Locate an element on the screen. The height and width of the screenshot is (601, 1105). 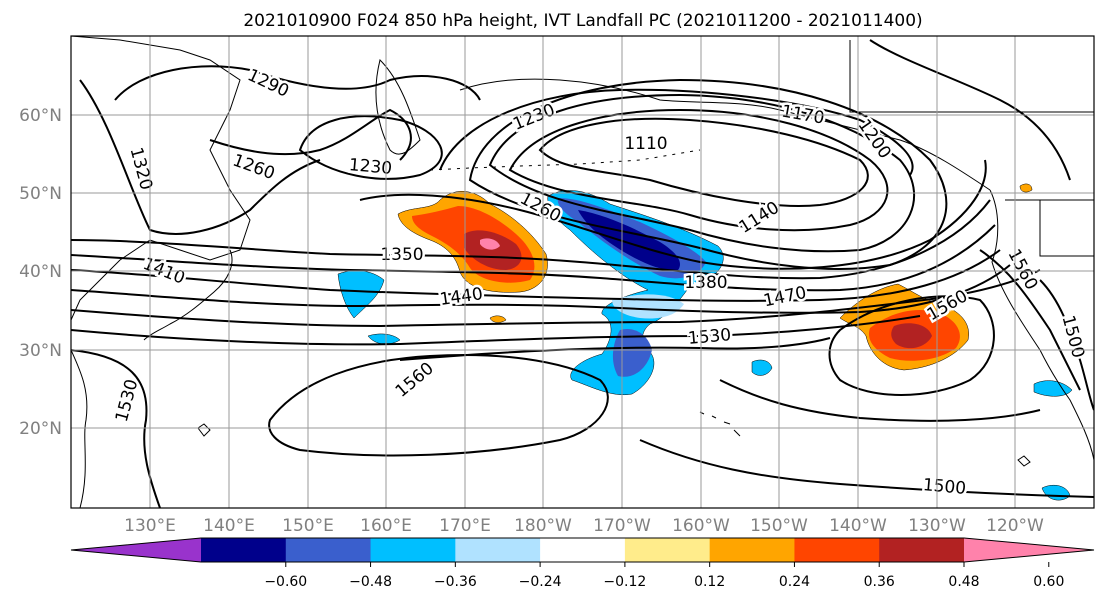
asia-coast is located at coordinates (161, 178).